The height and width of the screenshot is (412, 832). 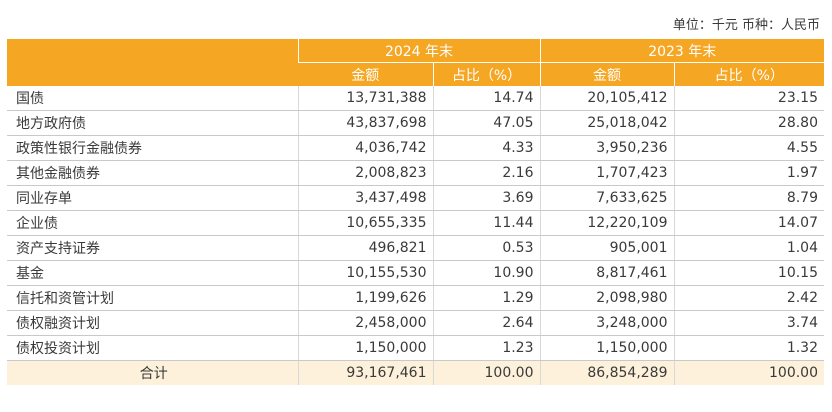 What do you see at coordinates (152, 148) in the screenshot?
I see `cell-item-name: 政策性银行金融债券` at bounding box center [152, 148].